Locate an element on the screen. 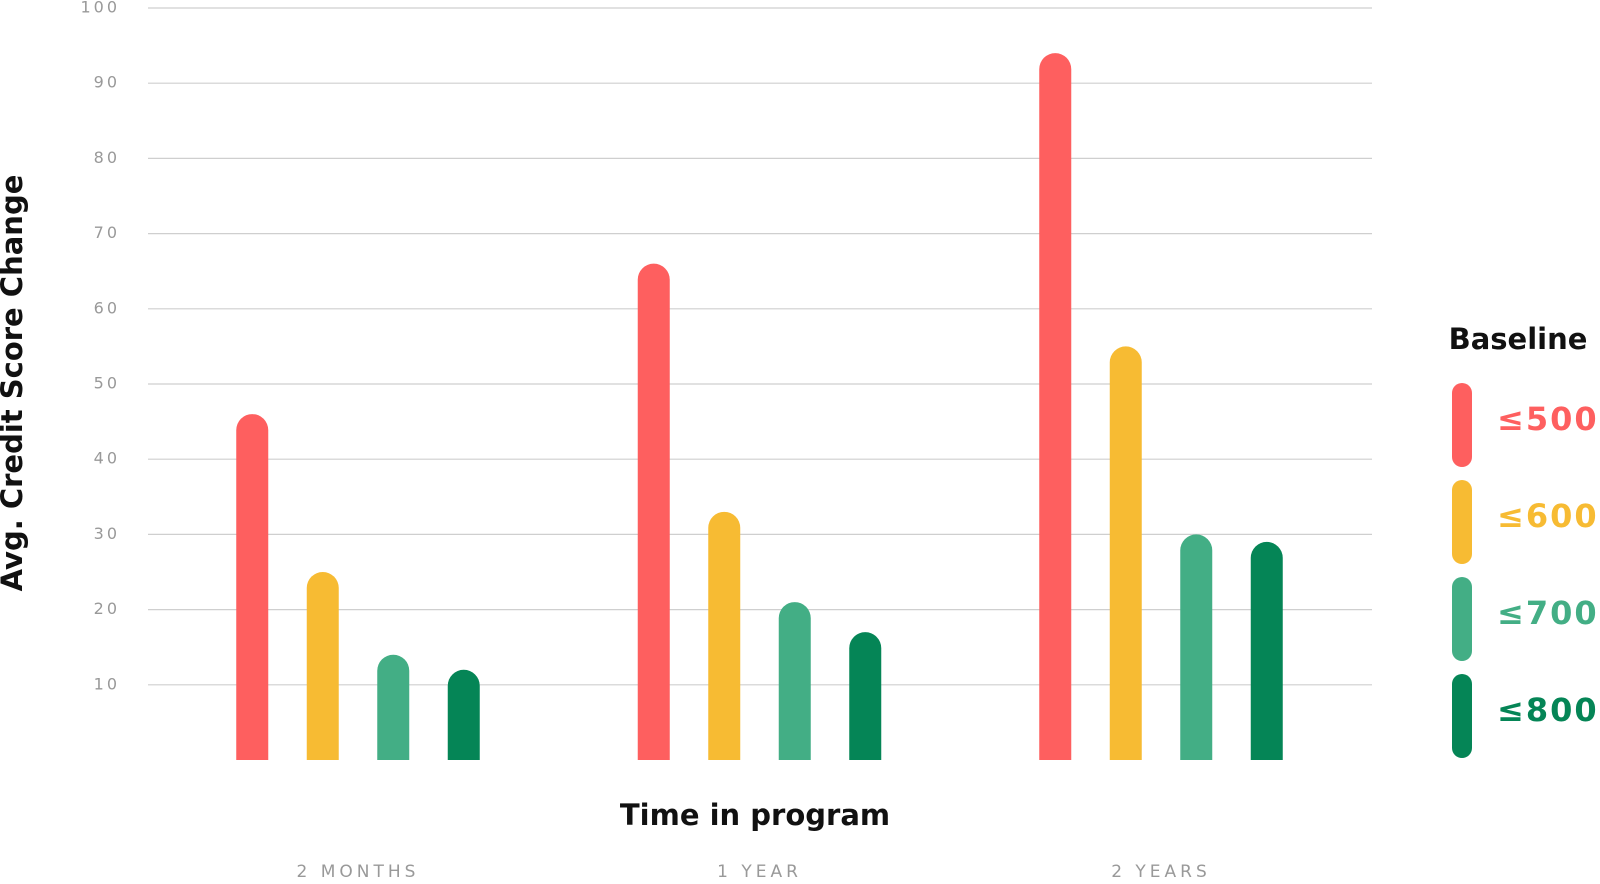 The width and height of the screenshot is (1600, 884). y-tick-label: 20 is located at coordinates (107, 608).